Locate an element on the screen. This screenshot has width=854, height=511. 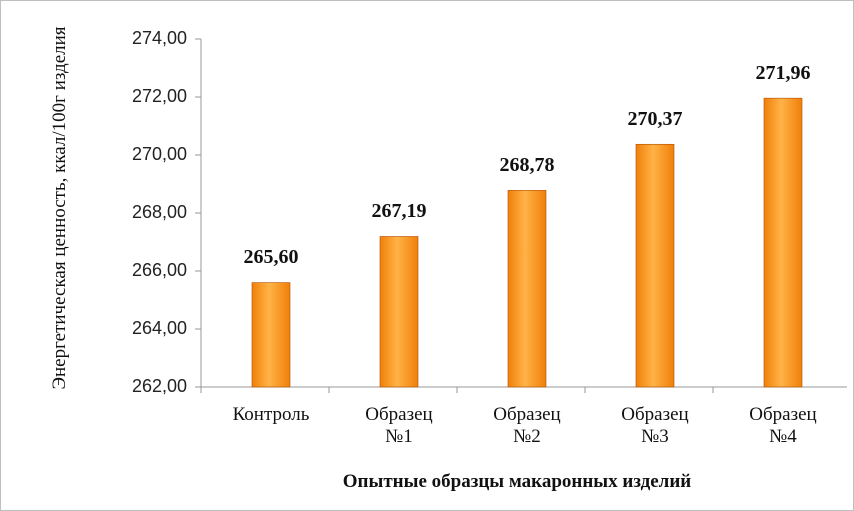
value-label: 268,78 is located at coordinates (527, 165).